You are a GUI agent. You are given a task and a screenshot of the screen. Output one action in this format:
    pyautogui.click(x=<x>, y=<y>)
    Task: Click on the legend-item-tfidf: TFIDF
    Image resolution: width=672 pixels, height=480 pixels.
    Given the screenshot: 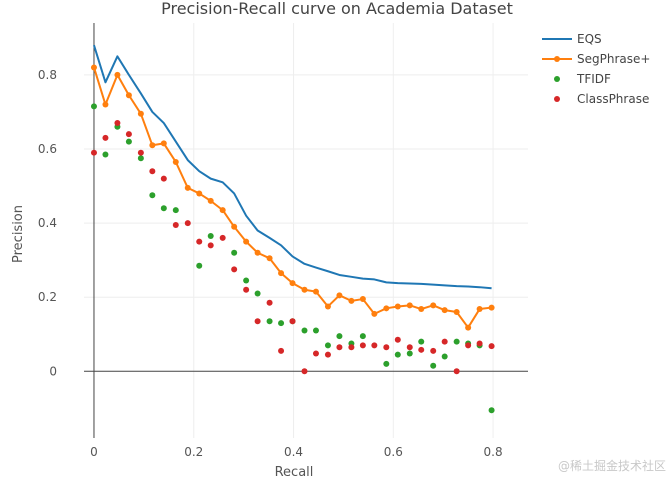 What is the action you would take?
    pyautogui.click(x=582, y=79)
    